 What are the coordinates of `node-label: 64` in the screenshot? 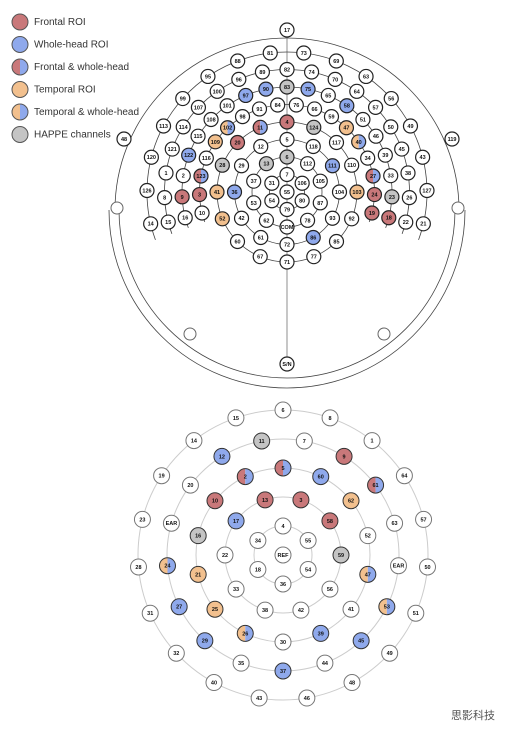 It's located at (404, 477).